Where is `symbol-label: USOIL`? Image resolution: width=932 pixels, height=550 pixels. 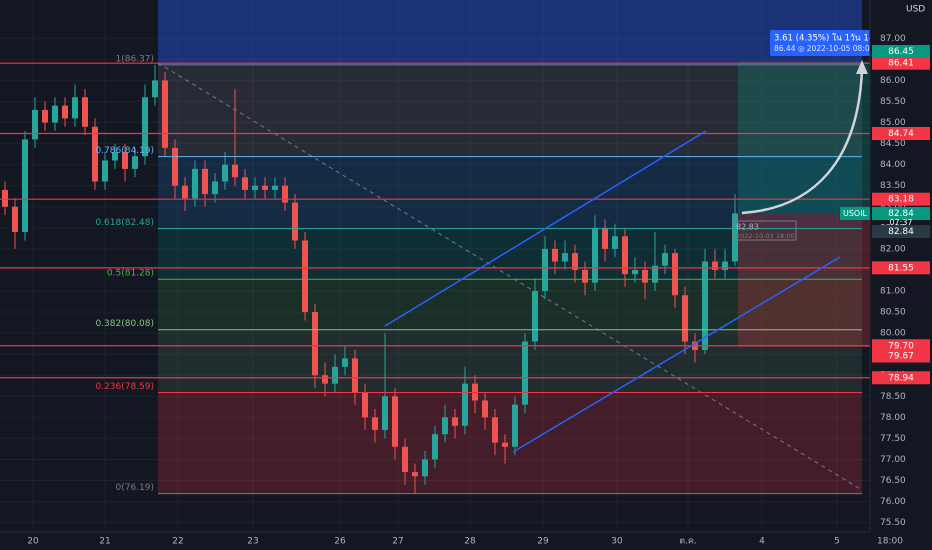
symbol-label: USOIL is located at coordinates (855, 213).